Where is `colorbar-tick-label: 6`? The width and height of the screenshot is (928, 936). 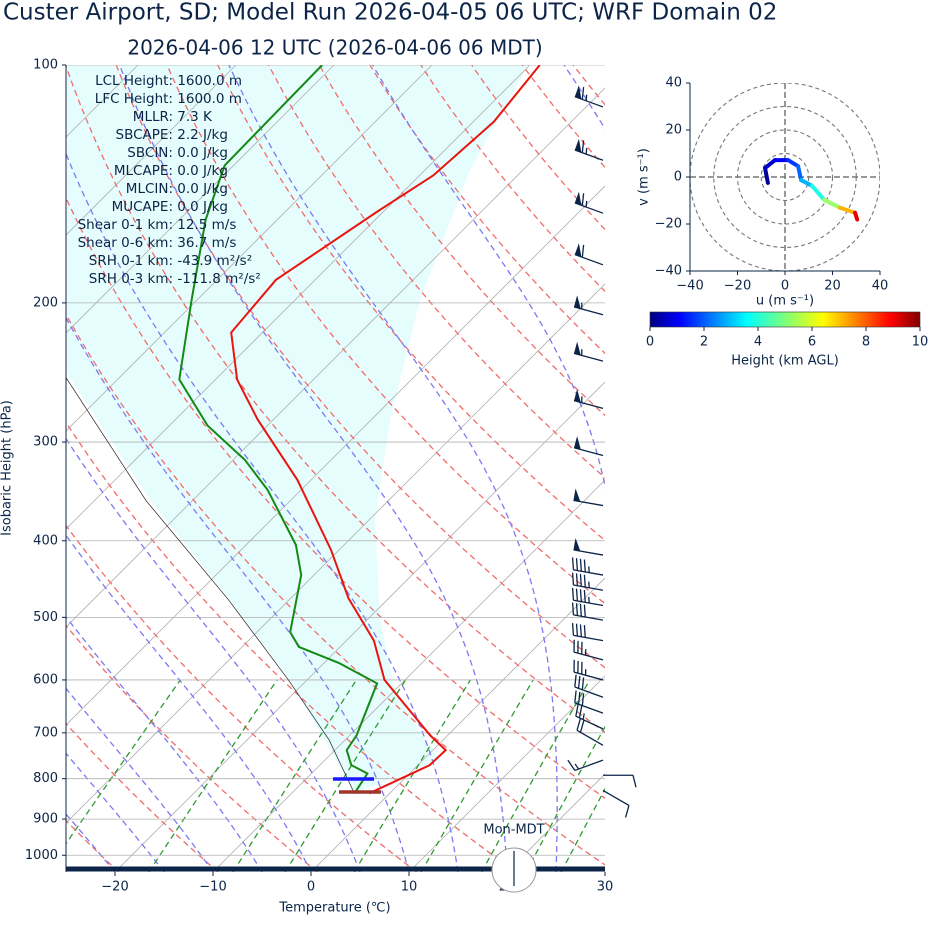
colorbar-tick-label: 6 is located at coordinates (812, 342).